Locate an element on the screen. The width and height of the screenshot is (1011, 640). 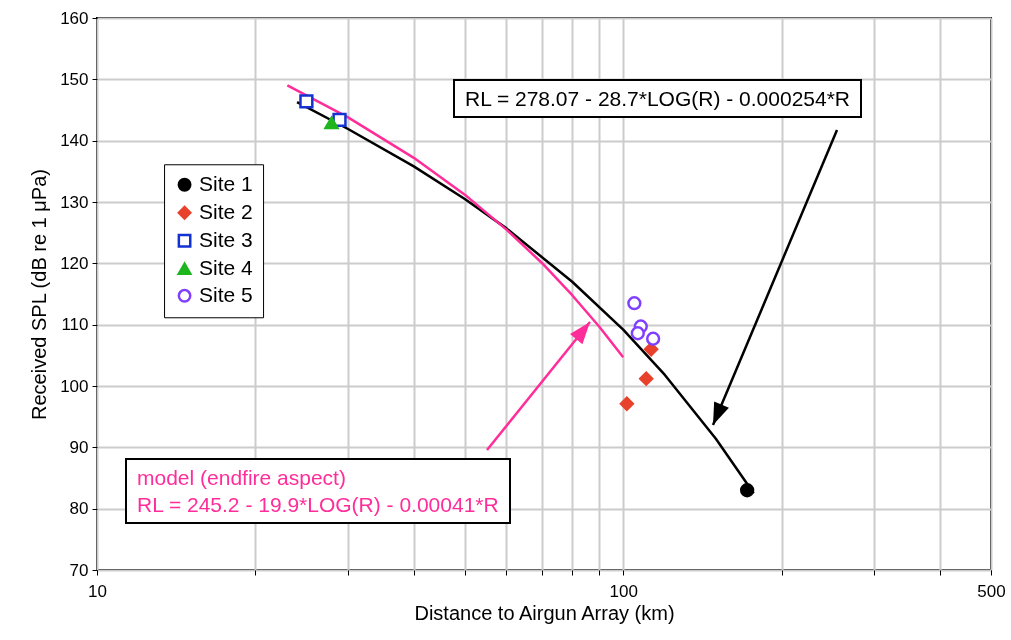
y-tick-label: 130 is located at coordinates (74, 202).